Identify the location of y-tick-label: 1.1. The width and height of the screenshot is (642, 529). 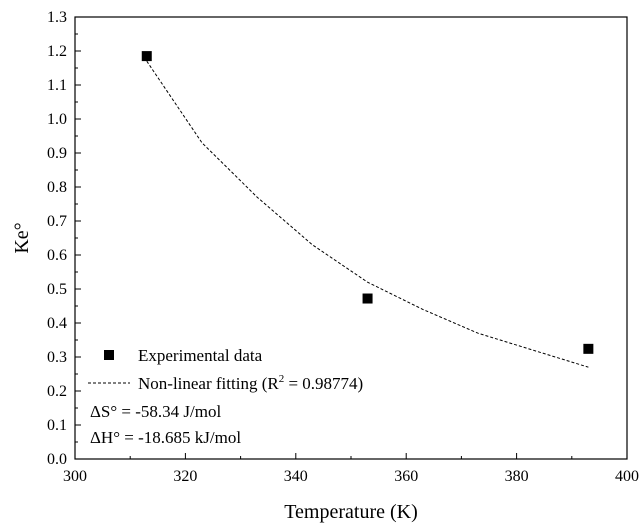
(57, 85).